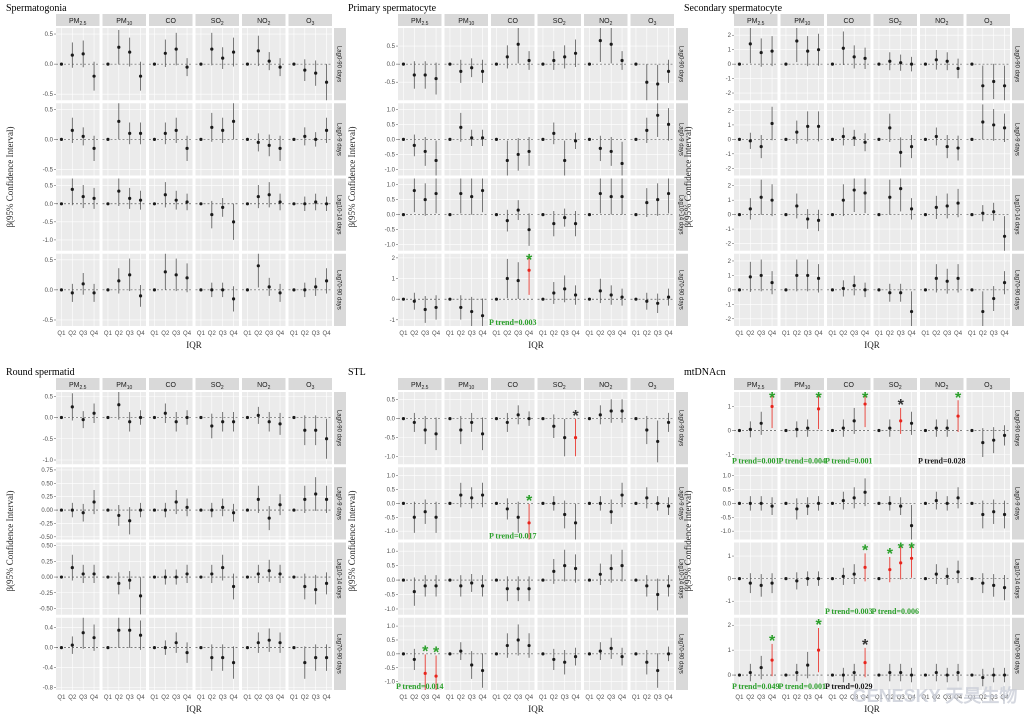  I want to click on lag-label: Lag10-14 days, so click(1017, 579).